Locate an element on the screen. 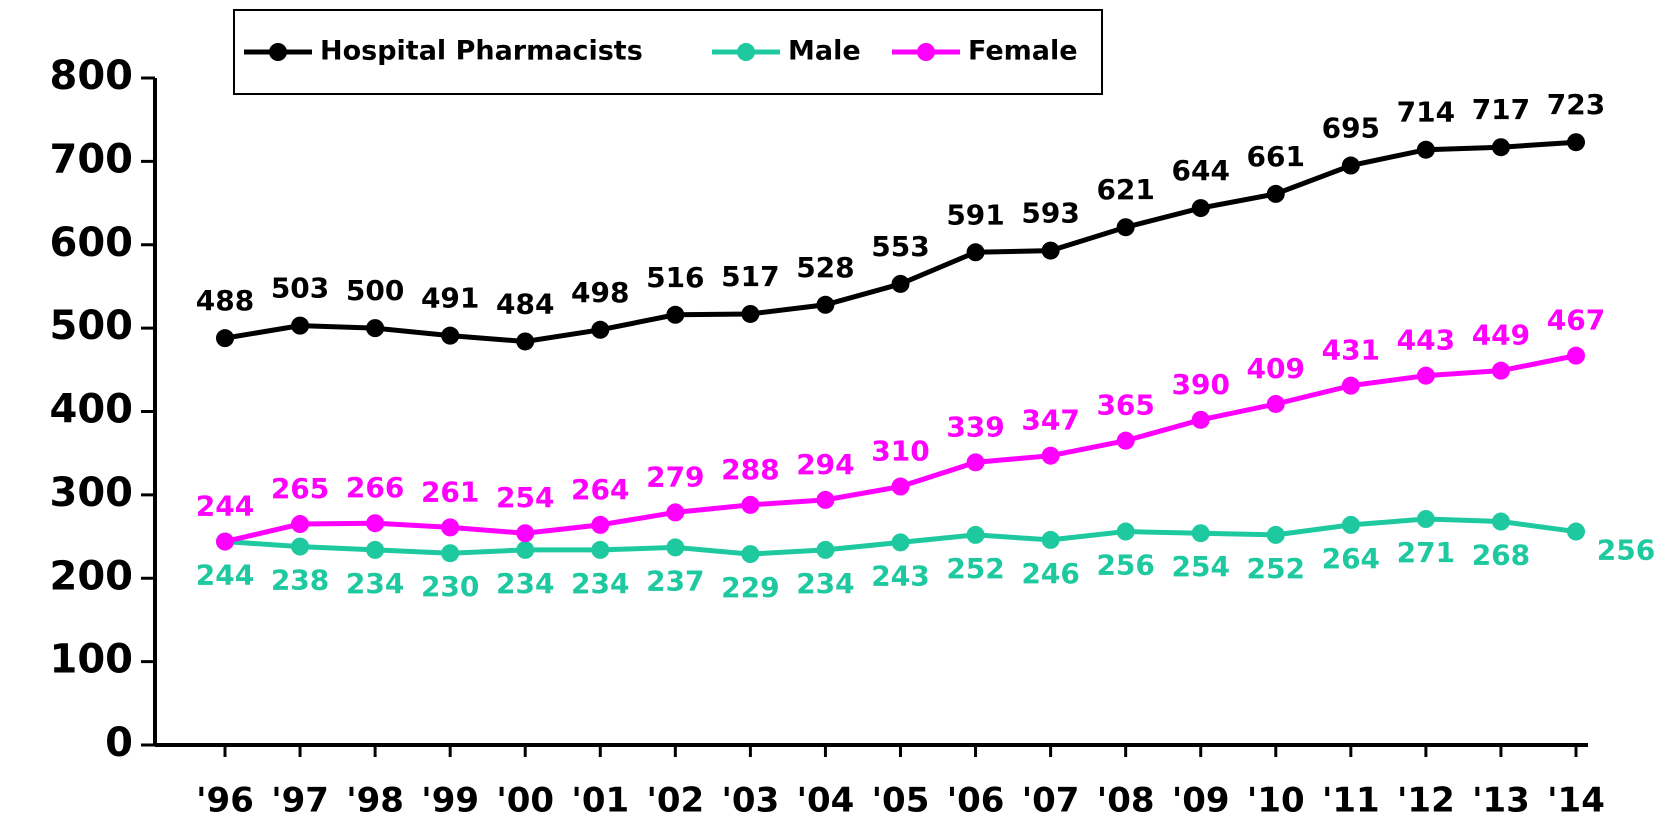 The width and height of the screenshot is (1669, 821). data-label: 695 is located at coordinates (1351, 128).